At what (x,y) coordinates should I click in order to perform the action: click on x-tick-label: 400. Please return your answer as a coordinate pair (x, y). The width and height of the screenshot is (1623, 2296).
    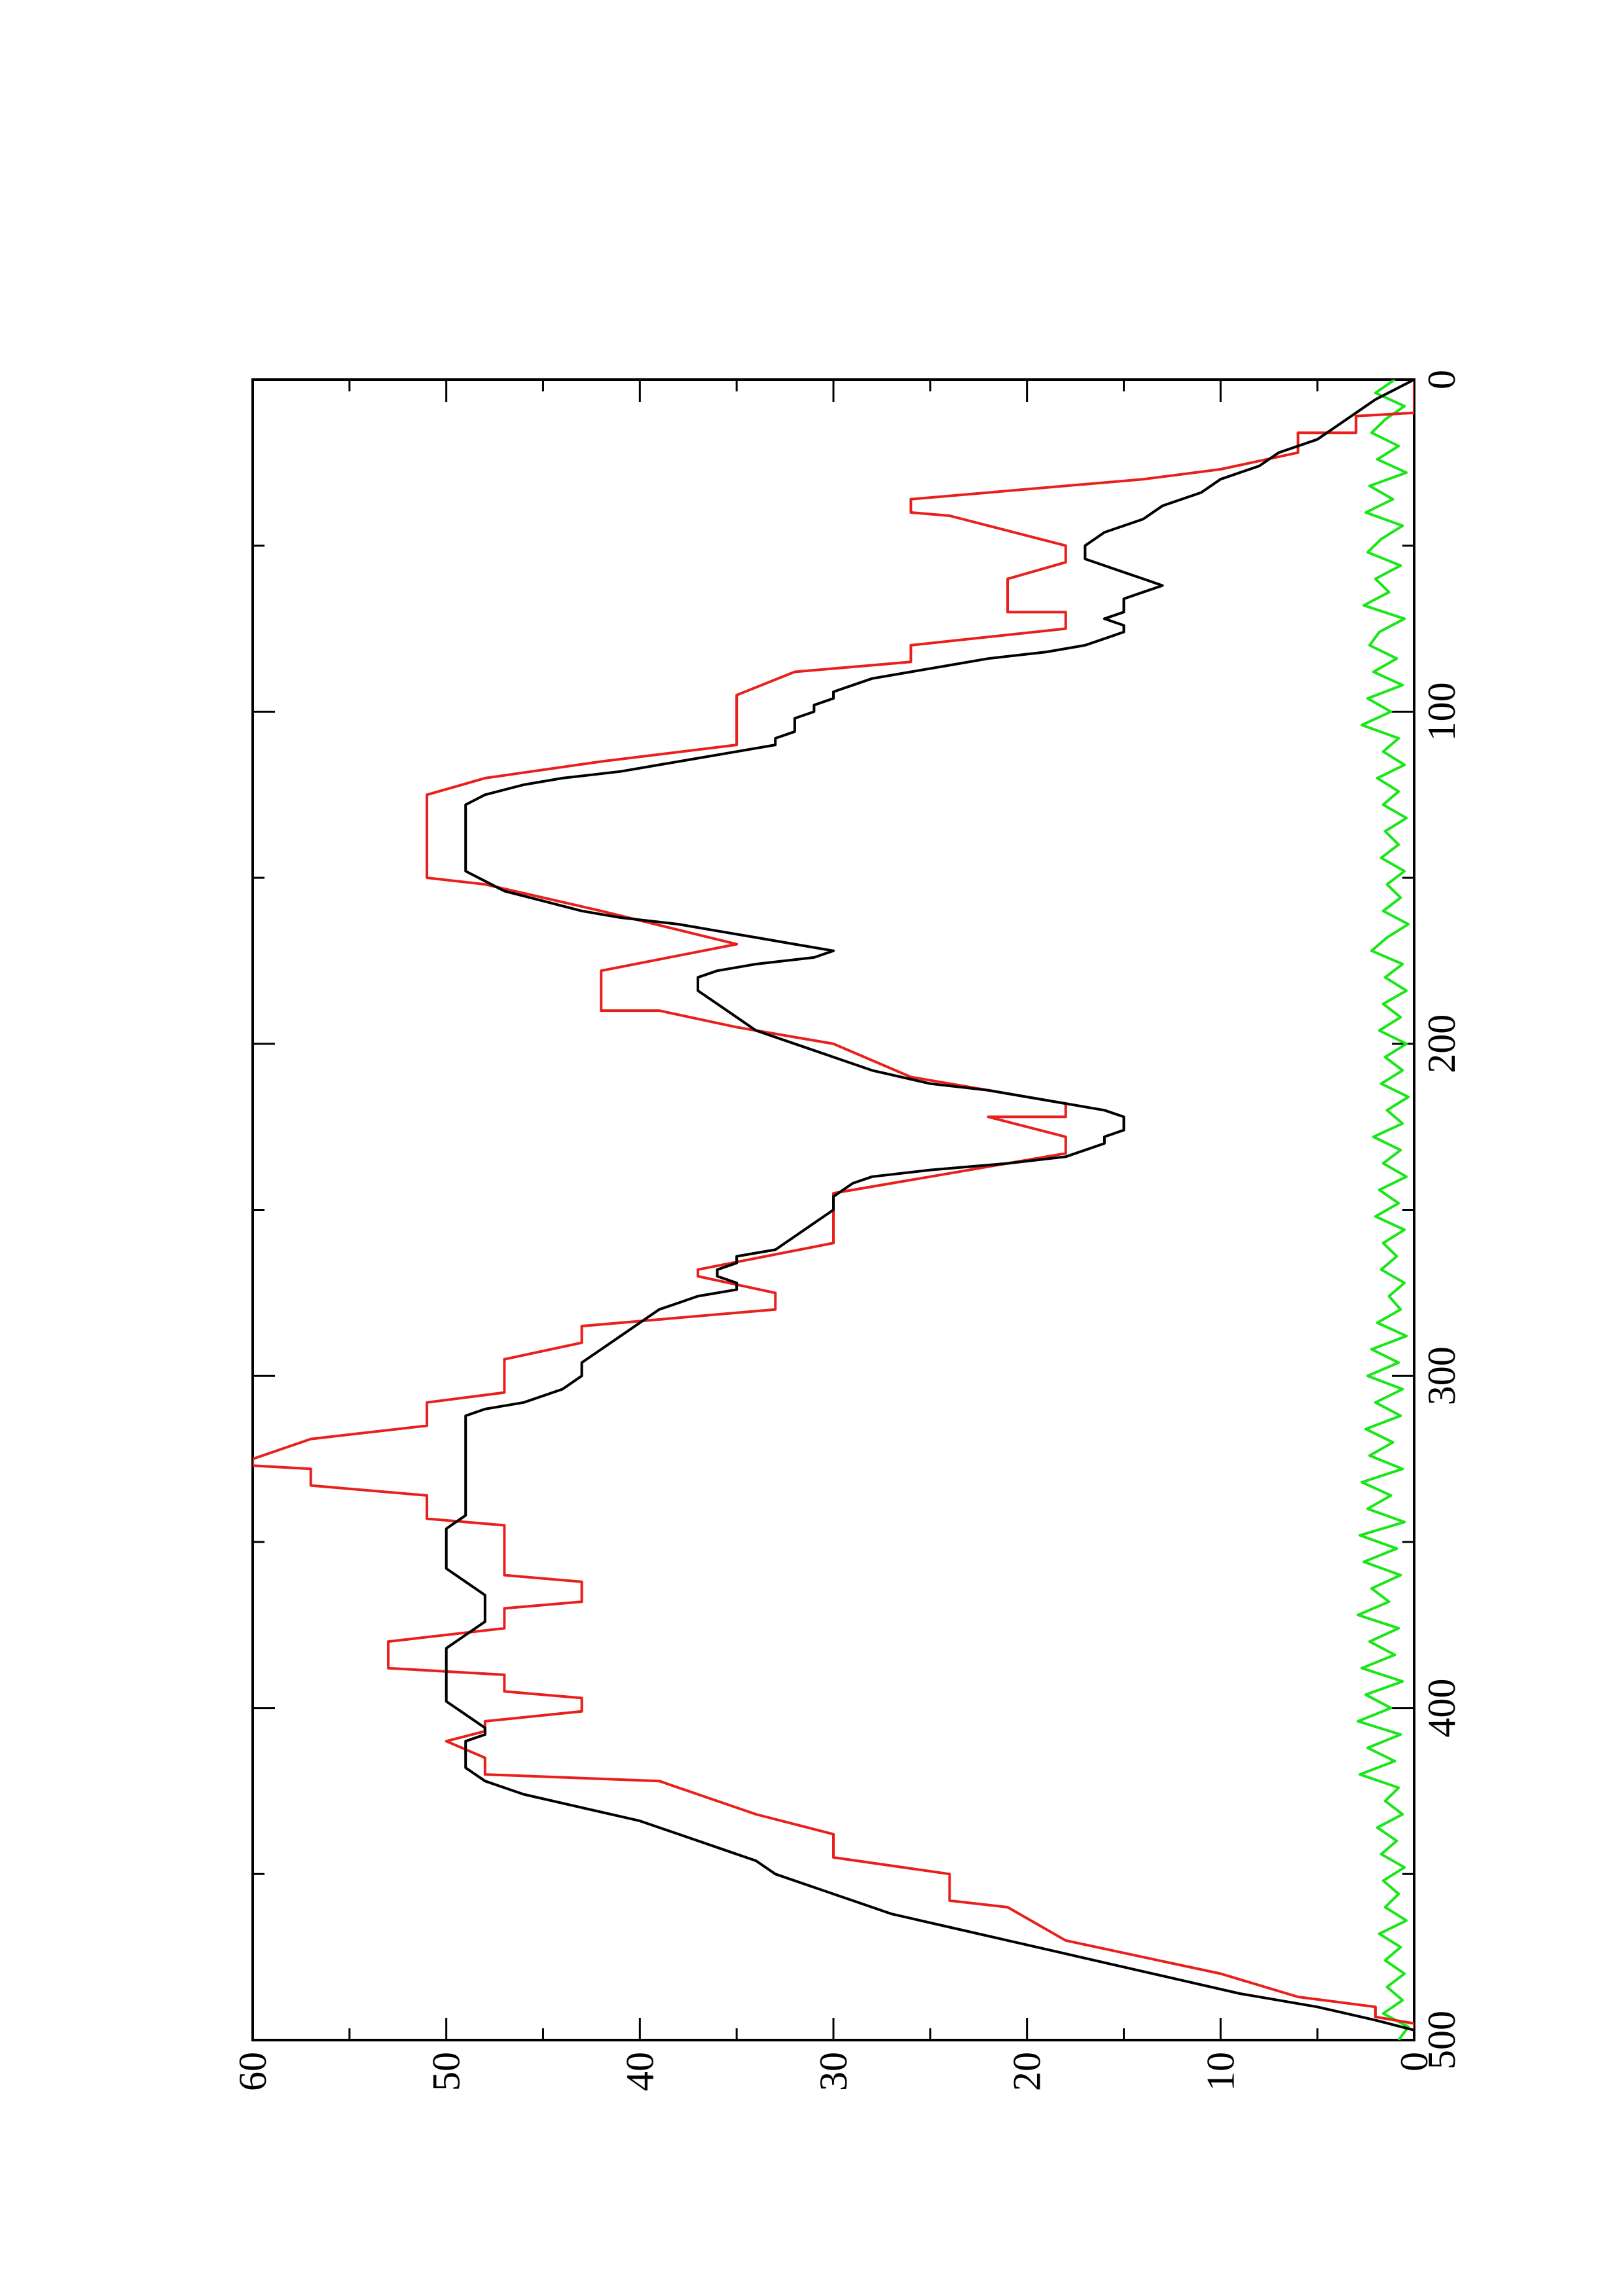
    Looking at the image, I should click on (1441, 1708).